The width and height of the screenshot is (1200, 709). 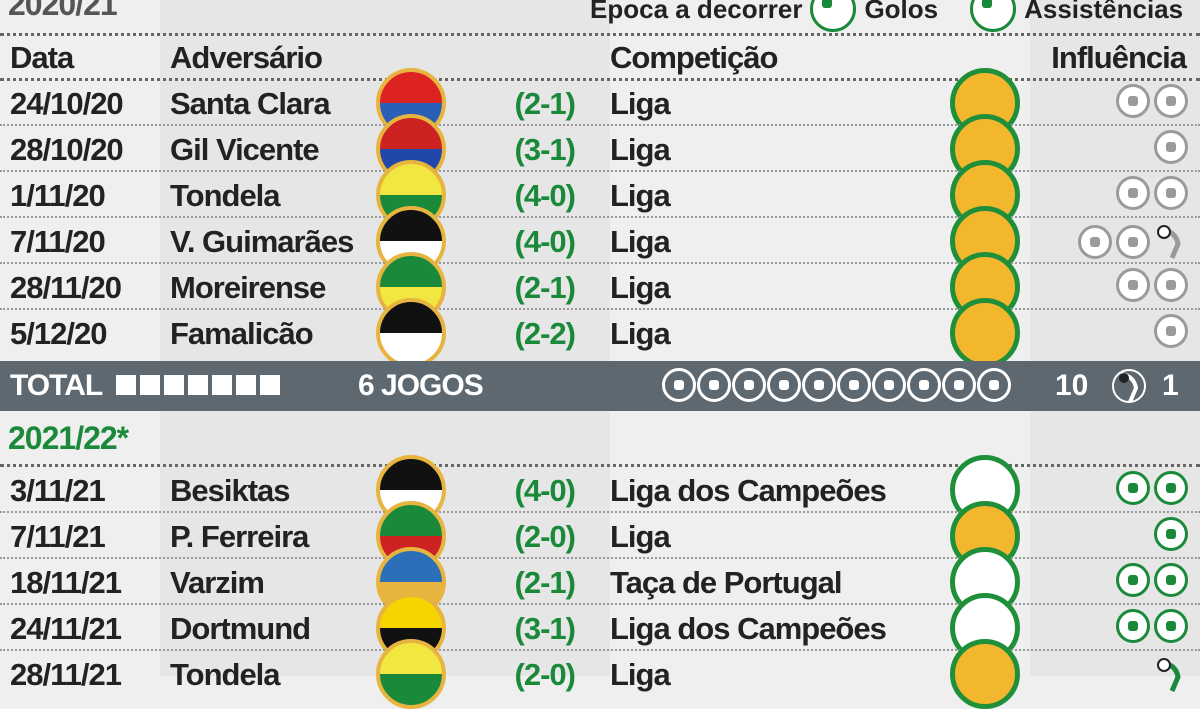 I want to click on season-title-2020-21: 2020/21, so click(x=63, y=11).